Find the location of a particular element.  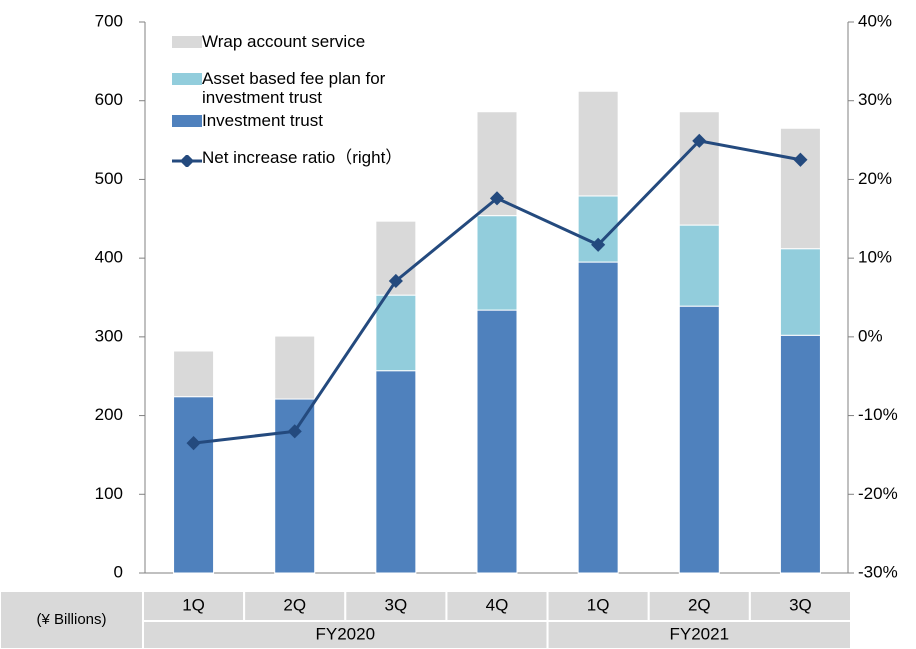

legend-item: Wrap account service is located at coordinates (317, 41).